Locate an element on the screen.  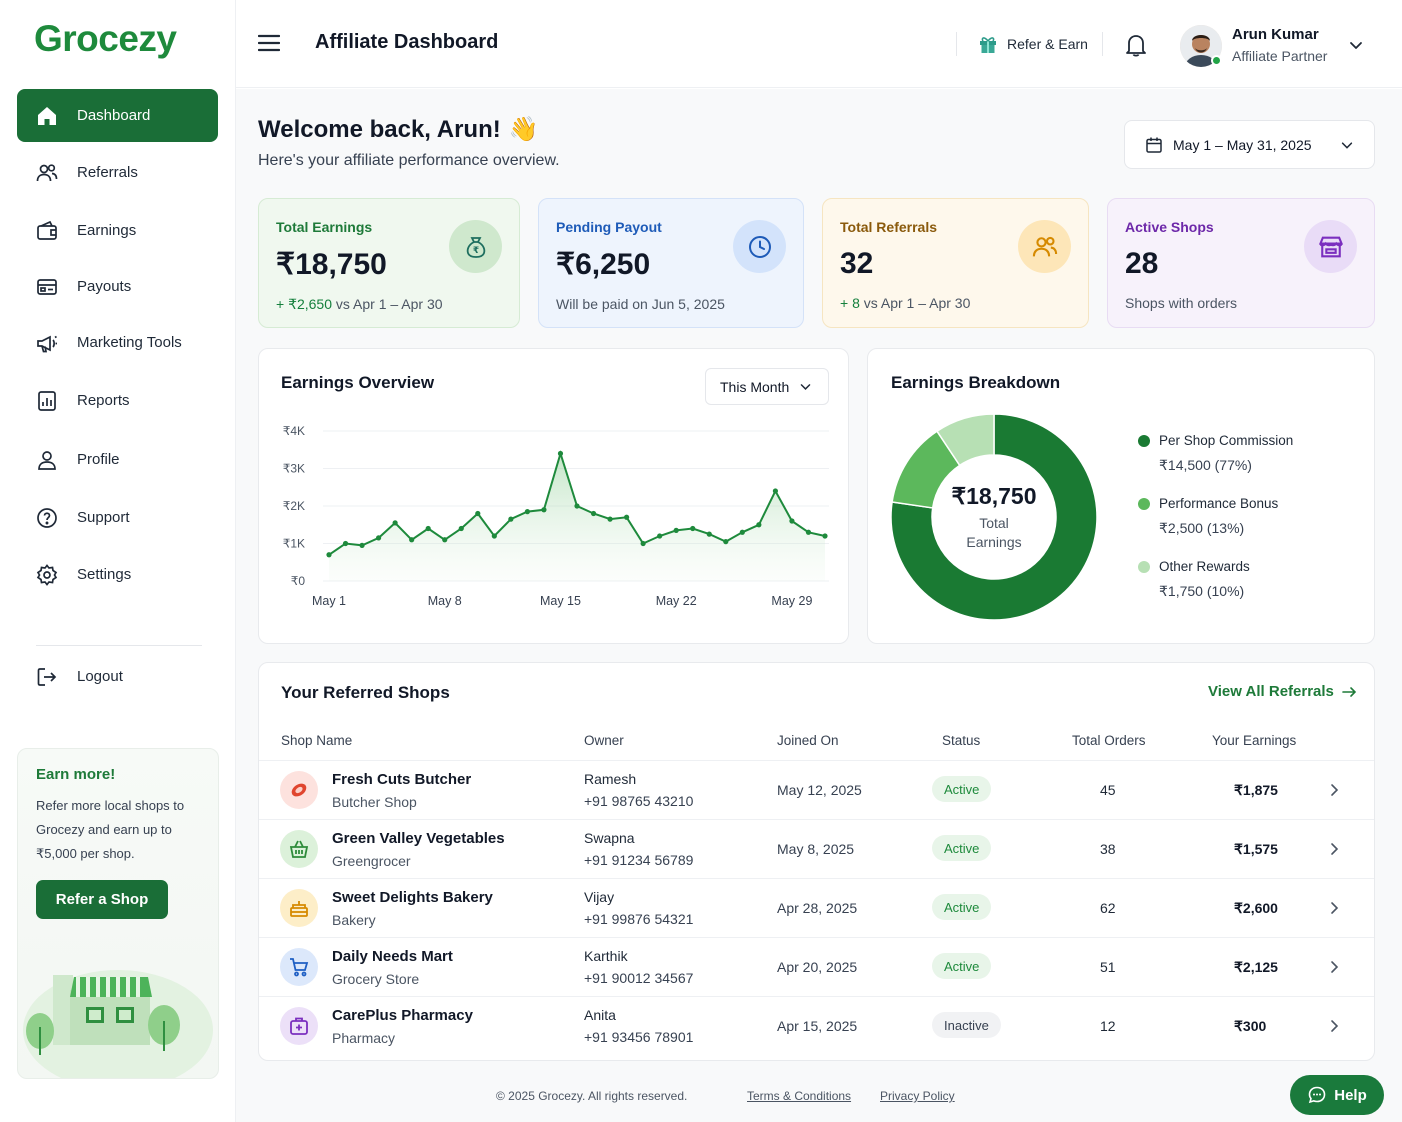
stat-card-total-referrals: Total Referrals 32 + 8 vs Apr 1 – Apr 30 is located at coordinates (955, 263).